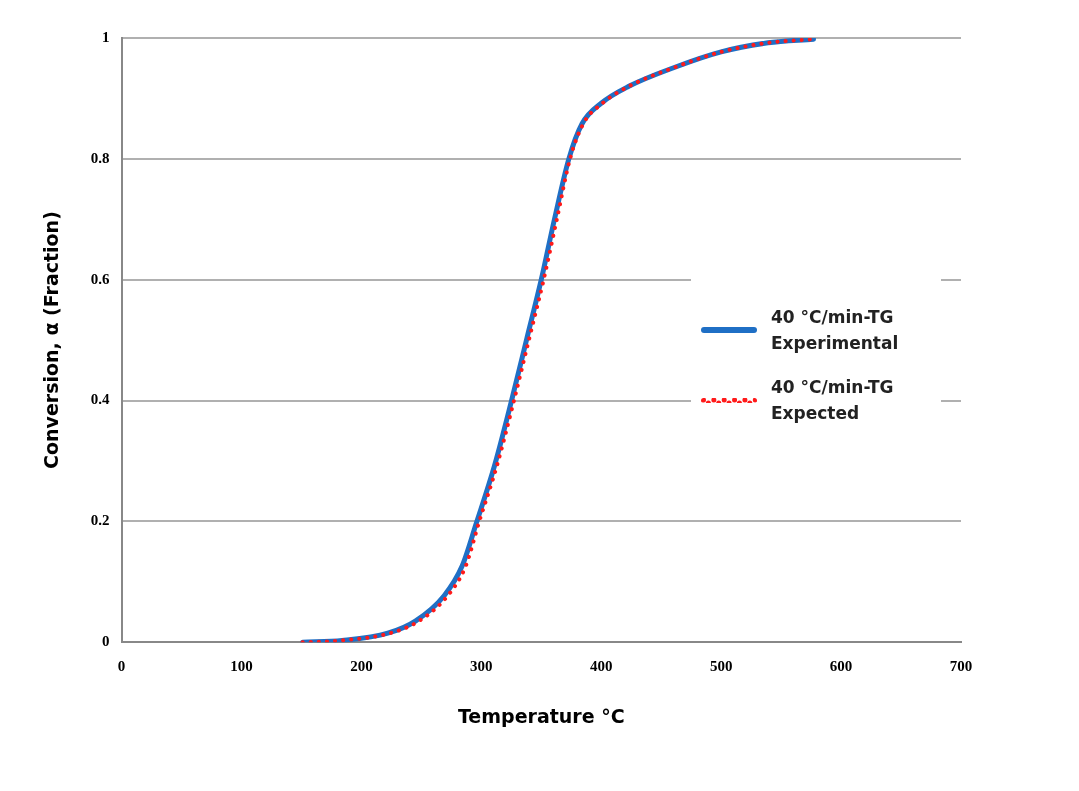 Image resolution: width=1079 pixels, height=791 pixels. I want to click on y-axis-title: Conversion, α (Fraction), so click(51, 340).